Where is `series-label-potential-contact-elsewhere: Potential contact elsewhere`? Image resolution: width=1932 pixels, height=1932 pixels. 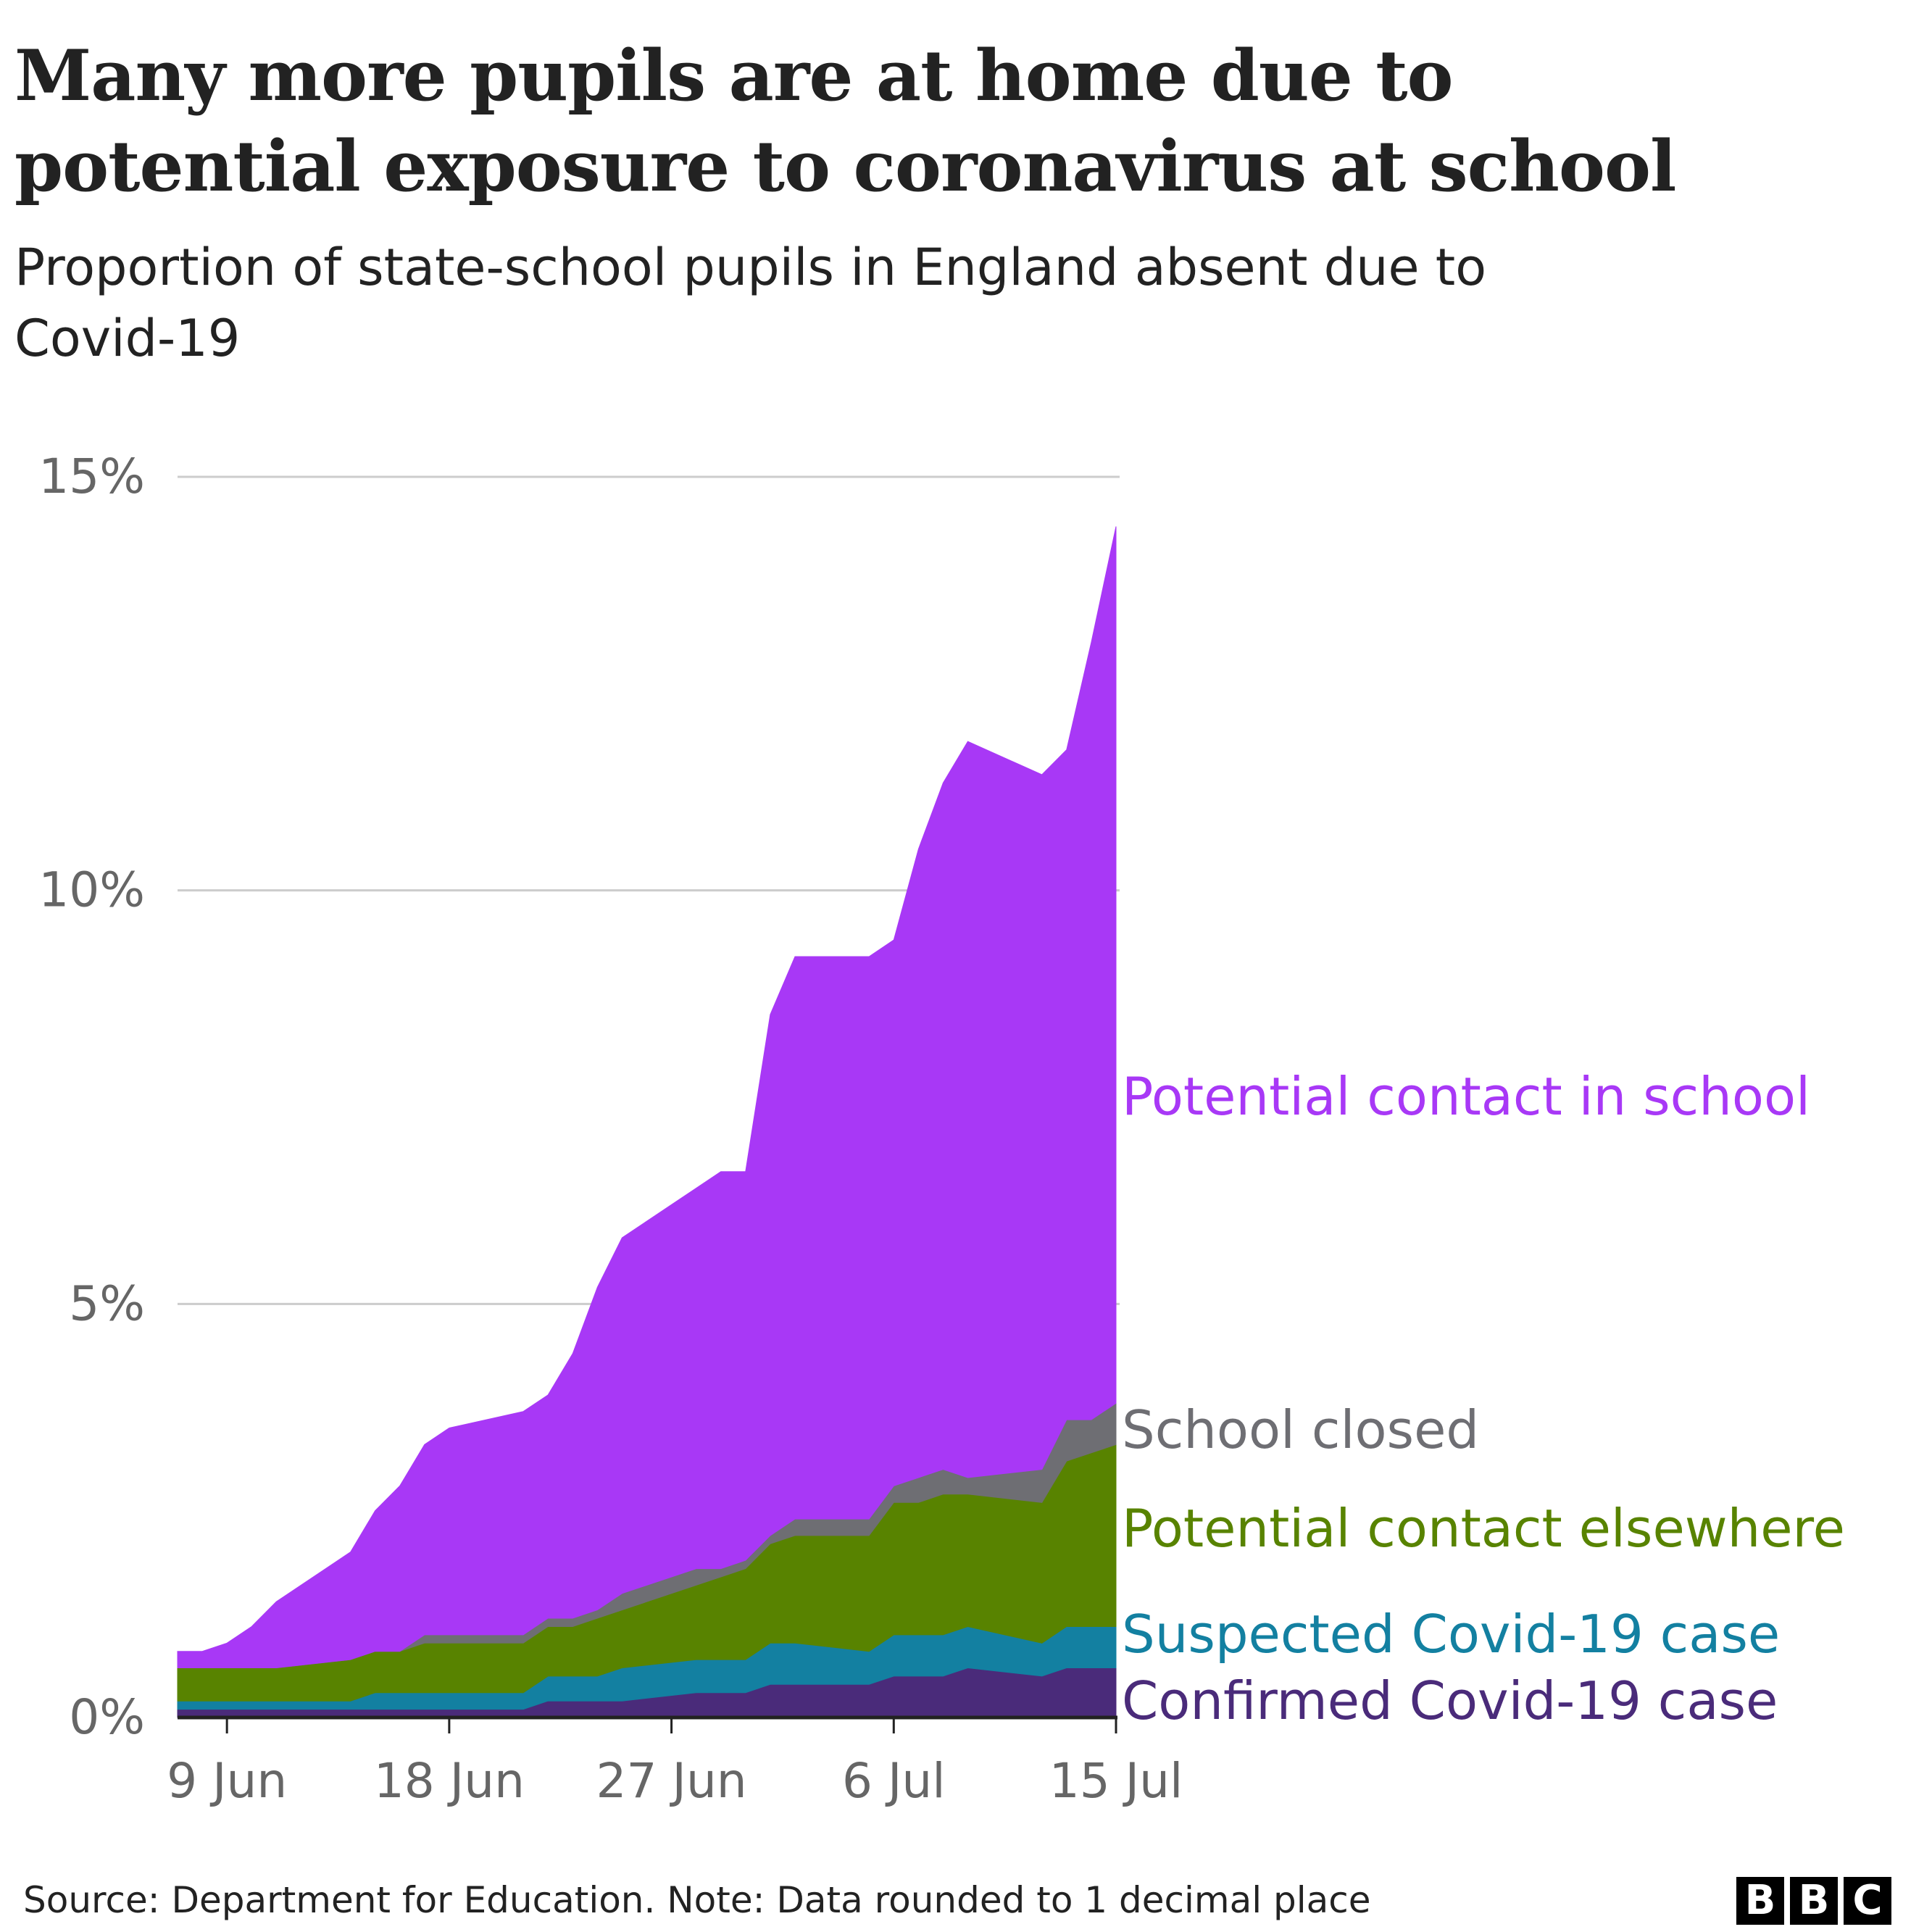 series-label-potential-contact-elsewhere: Potential contact elsewhere is located at coordinates (1483, 1528).